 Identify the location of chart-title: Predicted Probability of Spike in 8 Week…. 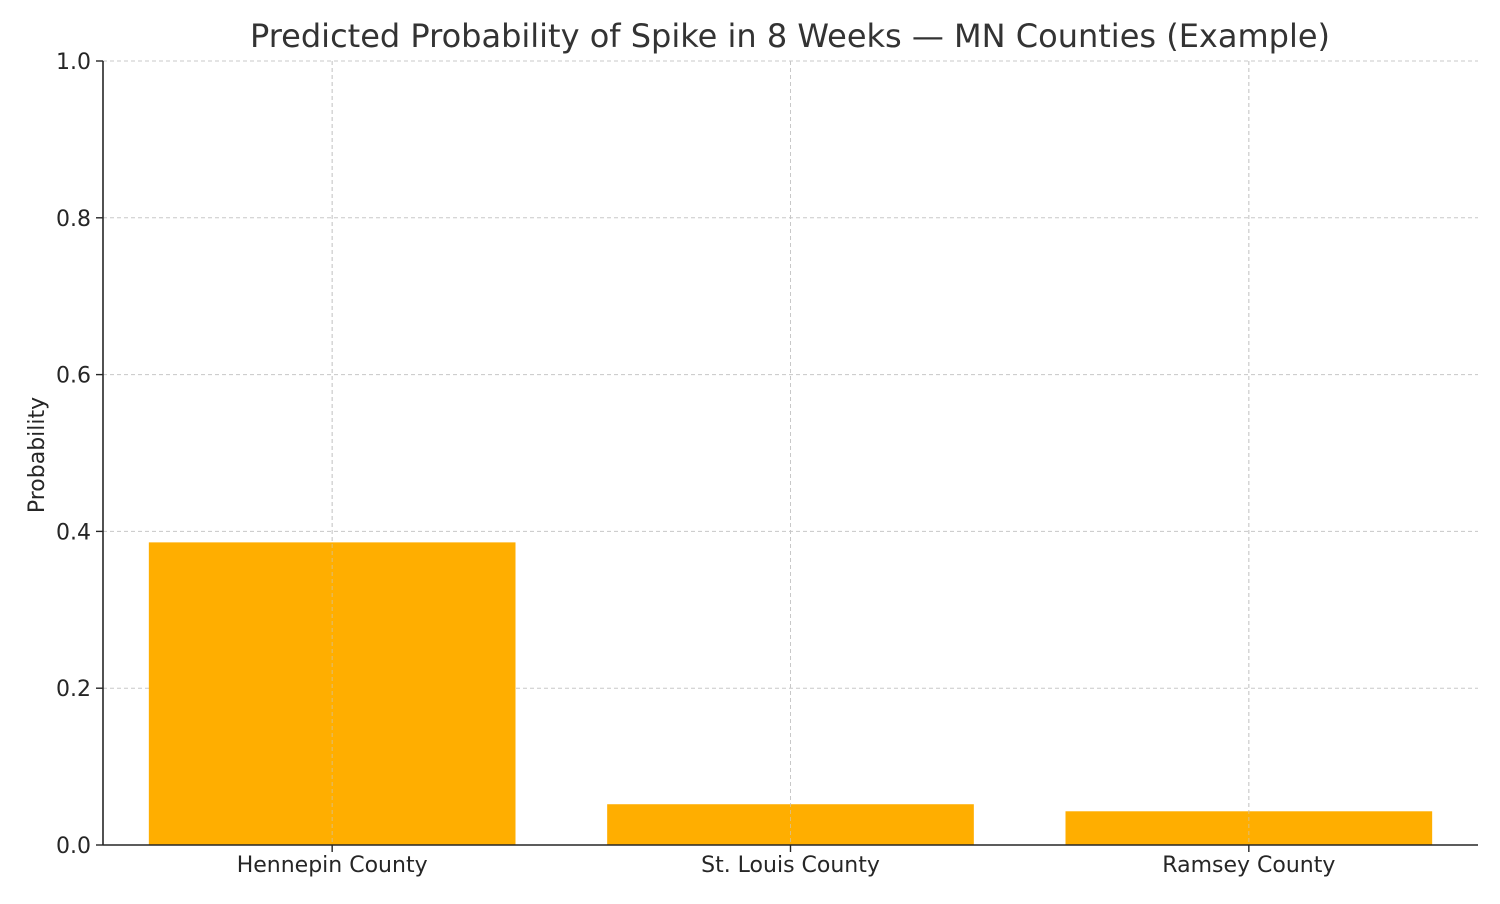
(790, 36).